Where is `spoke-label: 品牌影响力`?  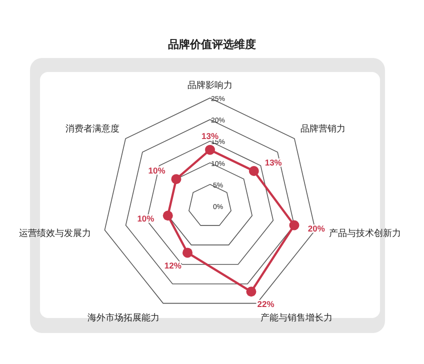
spoke-label: 品牌影响力 is located at coordinates (210, 85).